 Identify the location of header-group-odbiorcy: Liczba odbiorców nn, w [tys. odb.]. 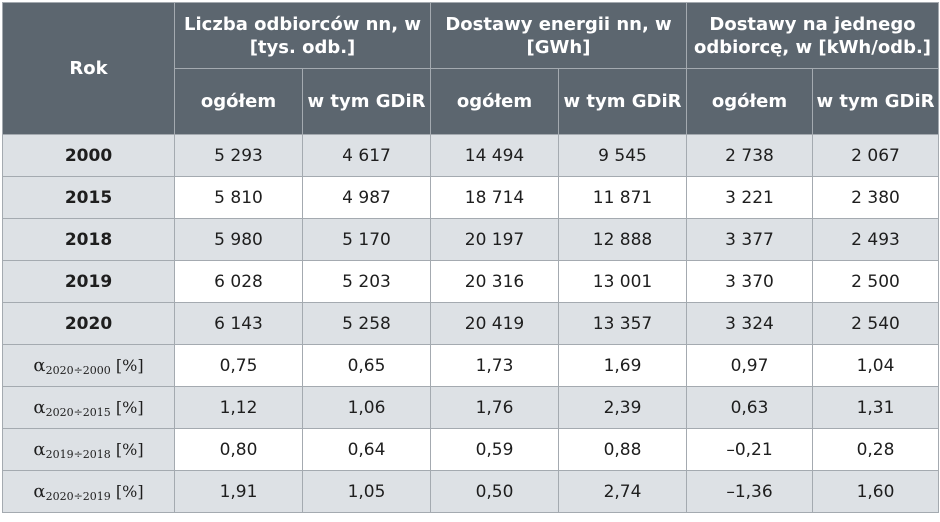
(302, 35).